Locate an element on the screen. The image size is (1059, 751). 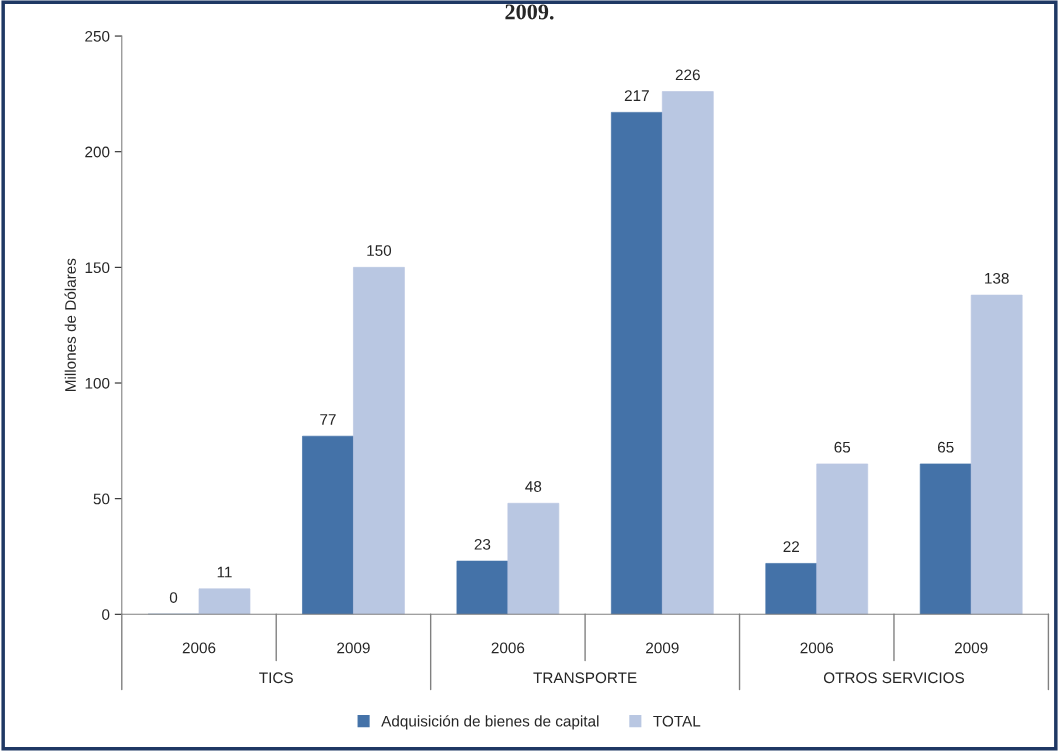
text: TICS is located at coordinates (276, 678).